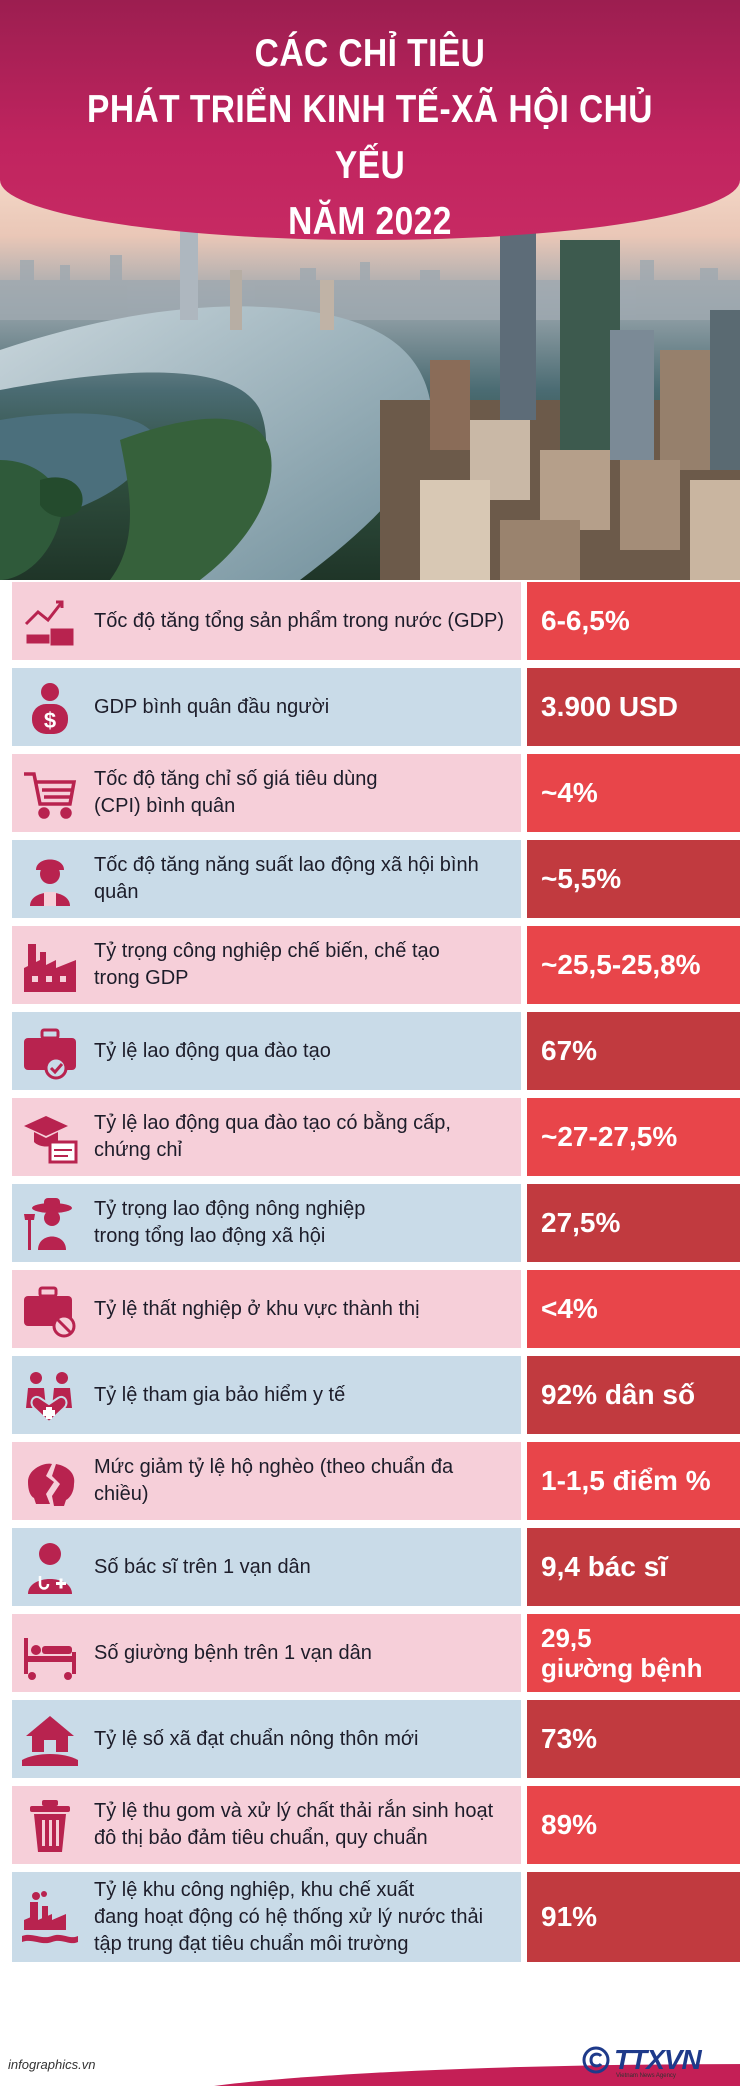 This screenshot has height=2086, width=740. I want to click on doctor-icon, so click(50, 1568).